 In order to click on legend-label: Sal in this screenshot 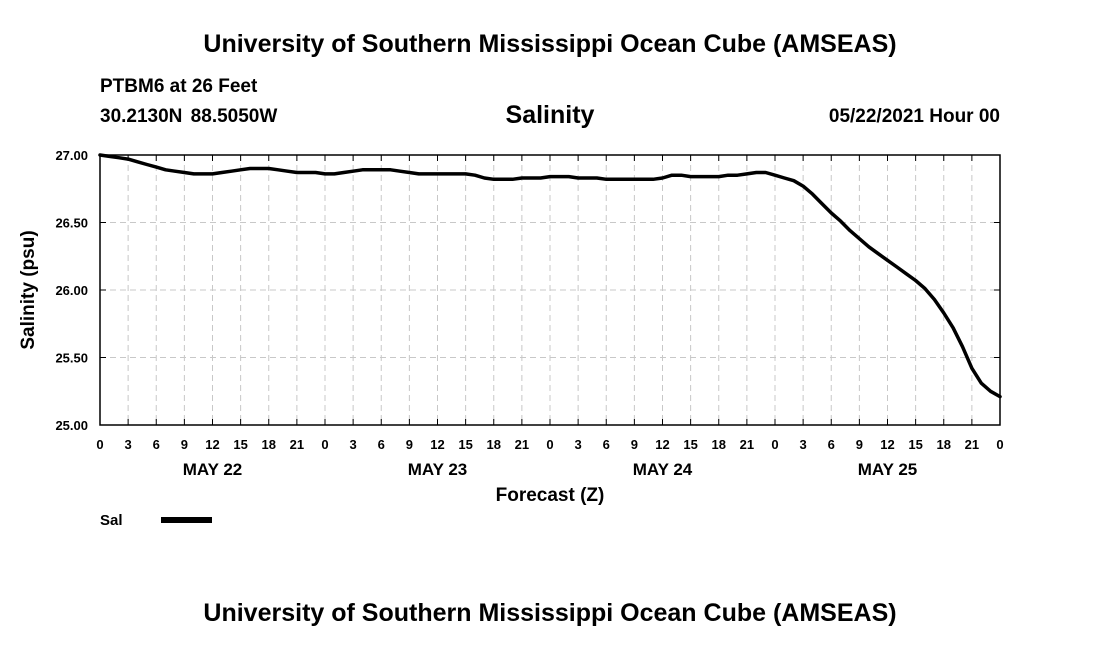, I will do `click(111, 520)`.